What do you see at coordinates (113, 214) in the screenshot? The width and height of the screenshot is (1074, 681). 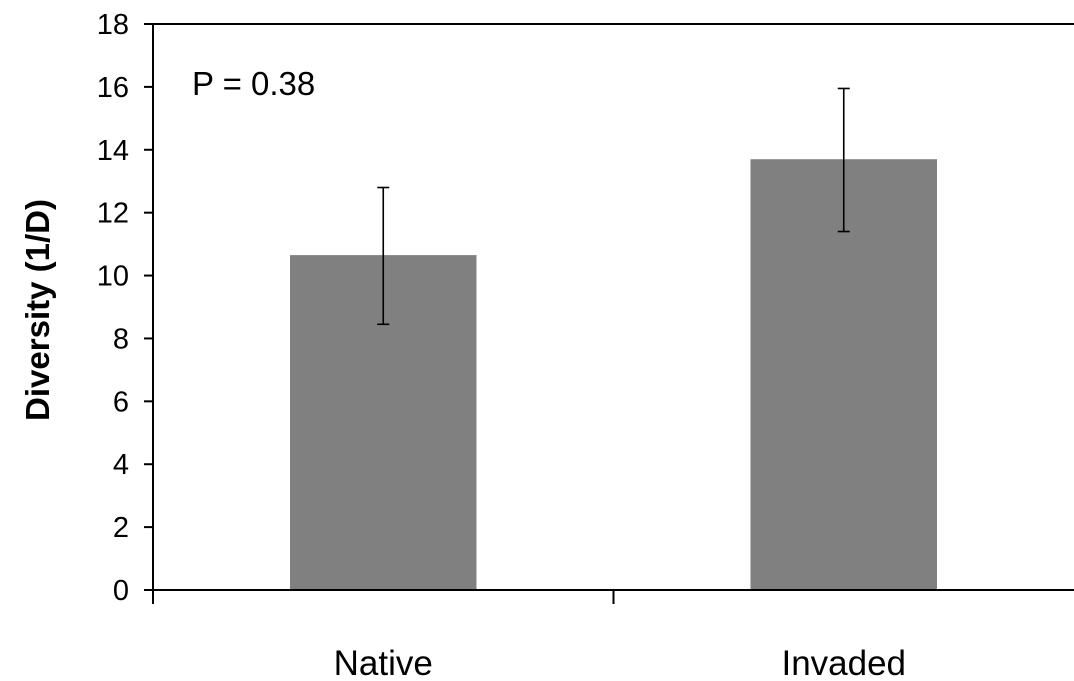 I see `y-tick-label: 12` at bounding box center [113, 214].